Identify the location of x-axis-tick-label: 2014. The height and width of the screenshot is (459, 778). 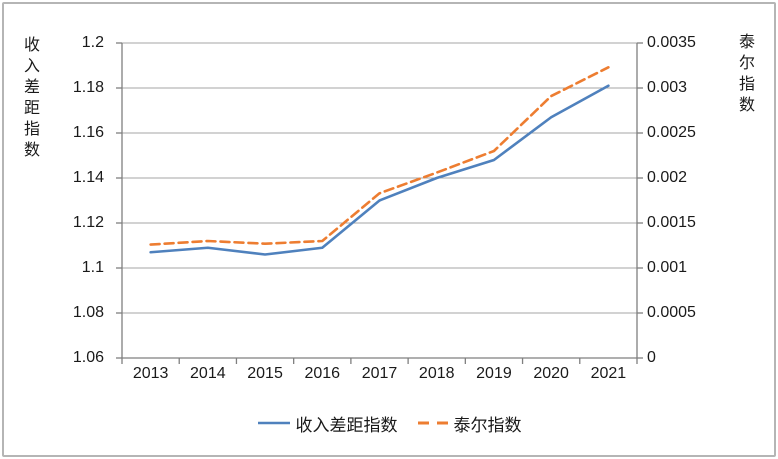
(208, 373).